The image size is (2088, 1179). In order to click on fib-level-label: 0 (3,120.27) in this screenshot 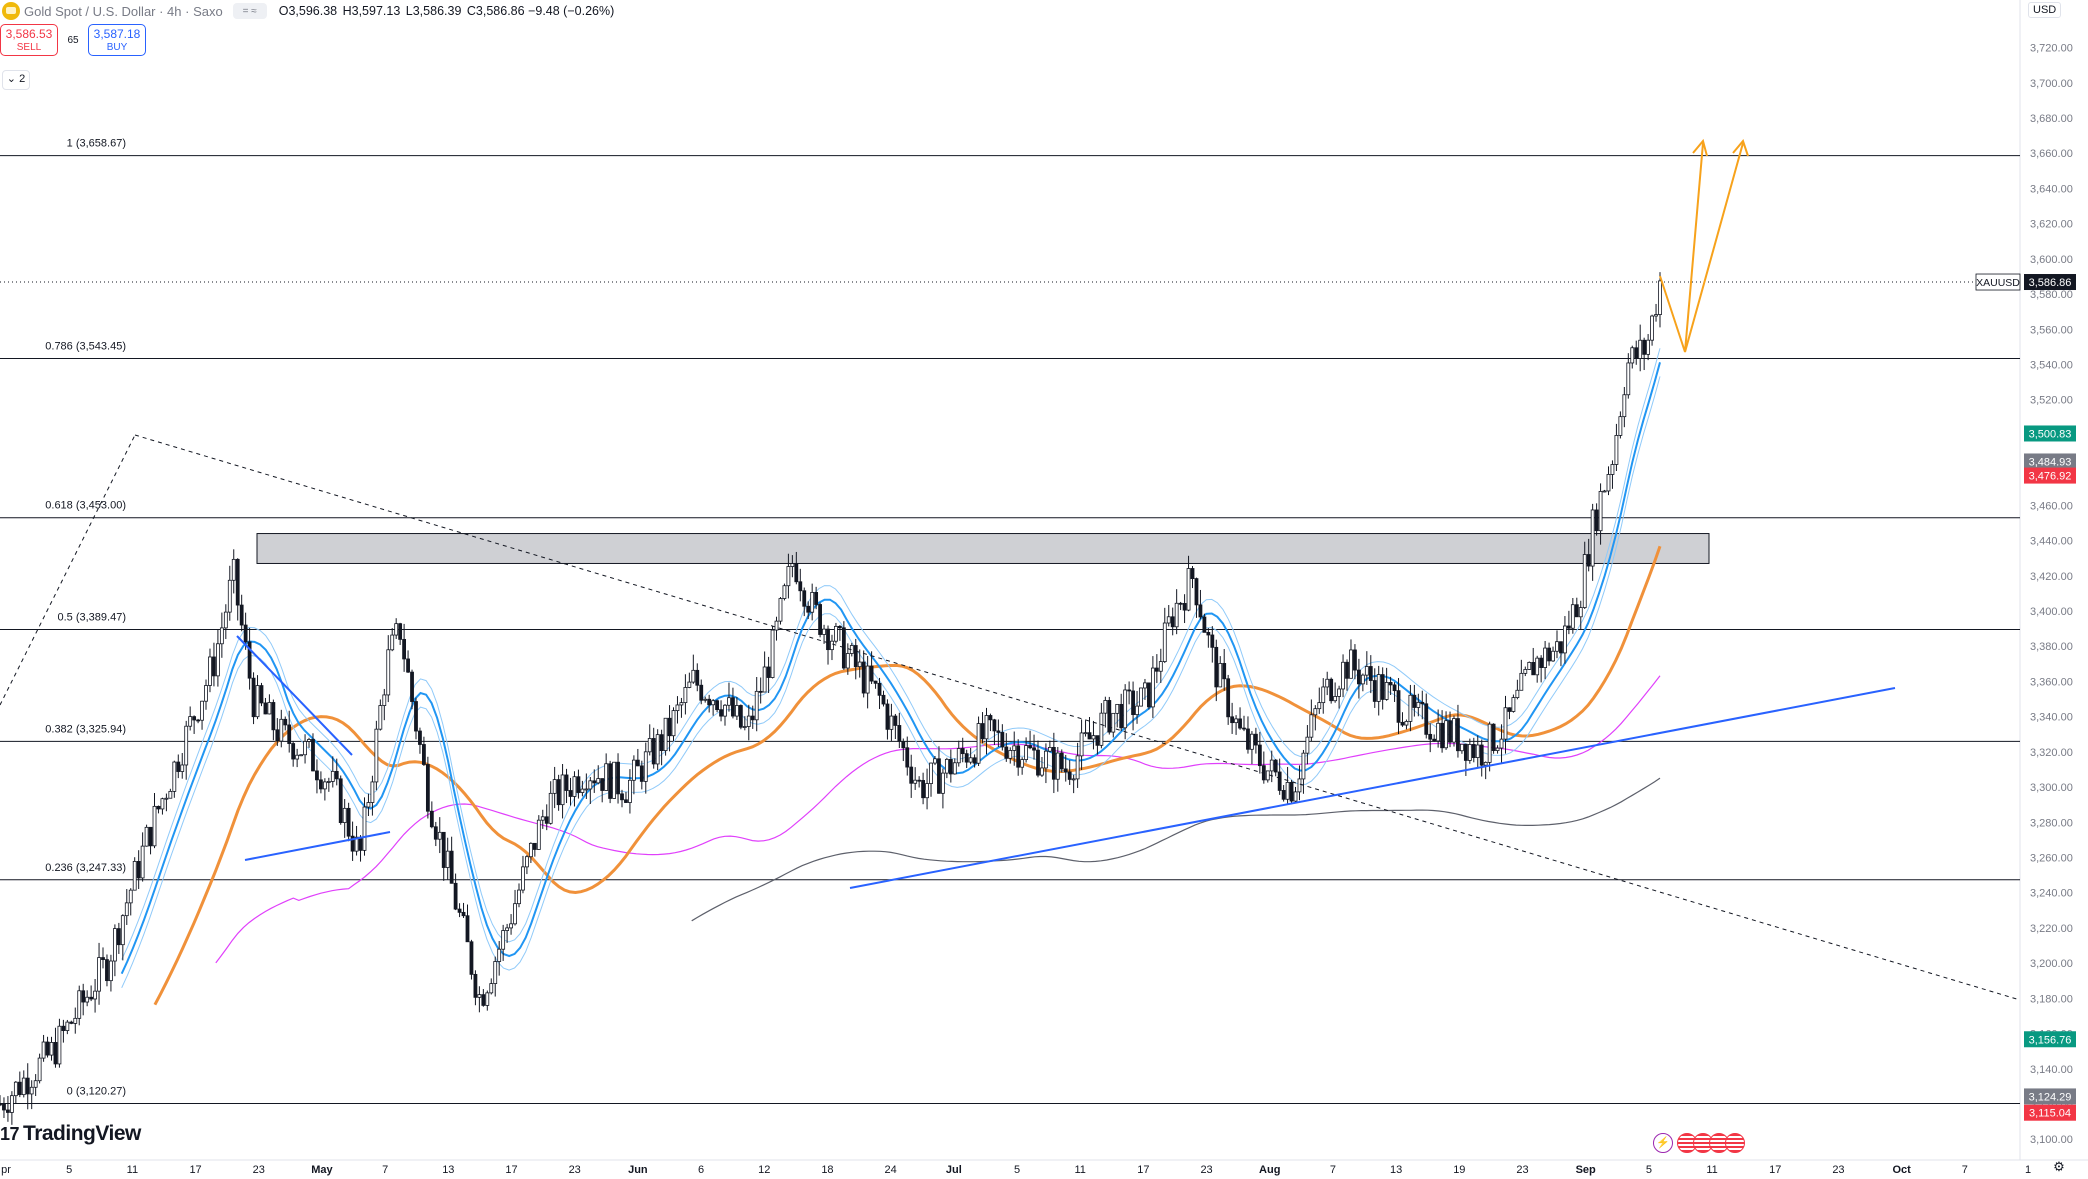, I will do `click(96, 1092)`.